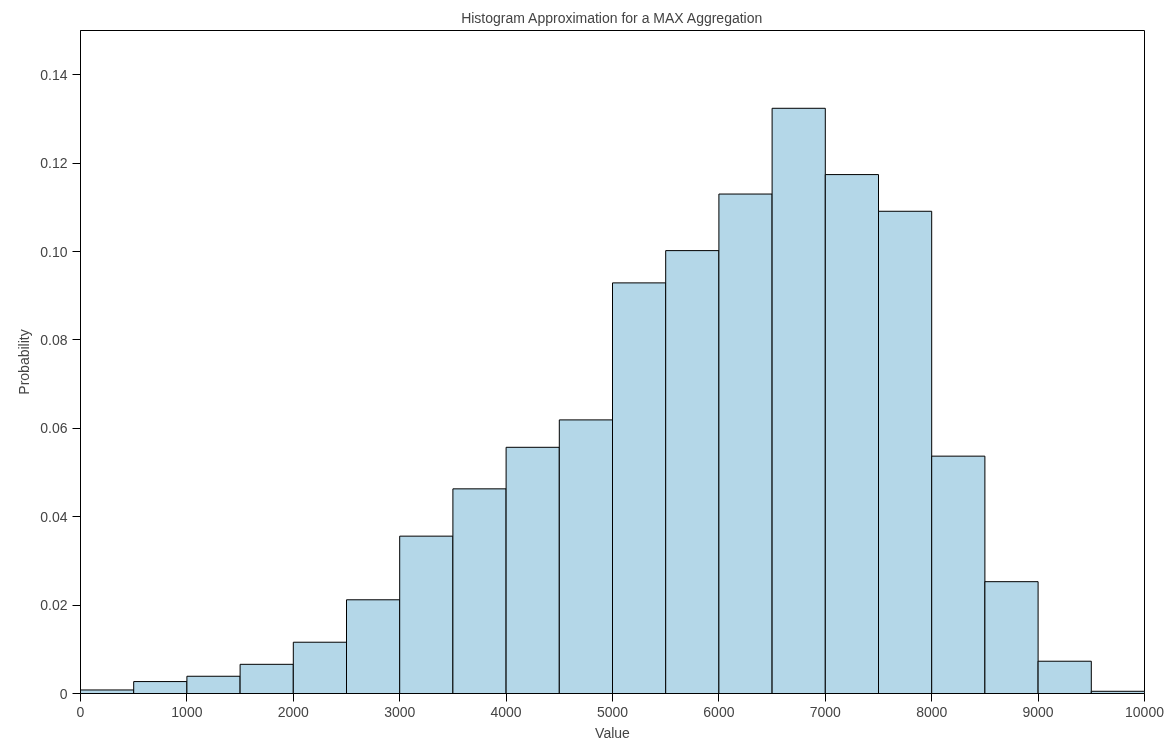 This screenshot has height=753, width=1174. What do you see at coordinates (187, 711) in the screenshot?
I see `x-tick-label: 1000` at bounding box center [187, 711].